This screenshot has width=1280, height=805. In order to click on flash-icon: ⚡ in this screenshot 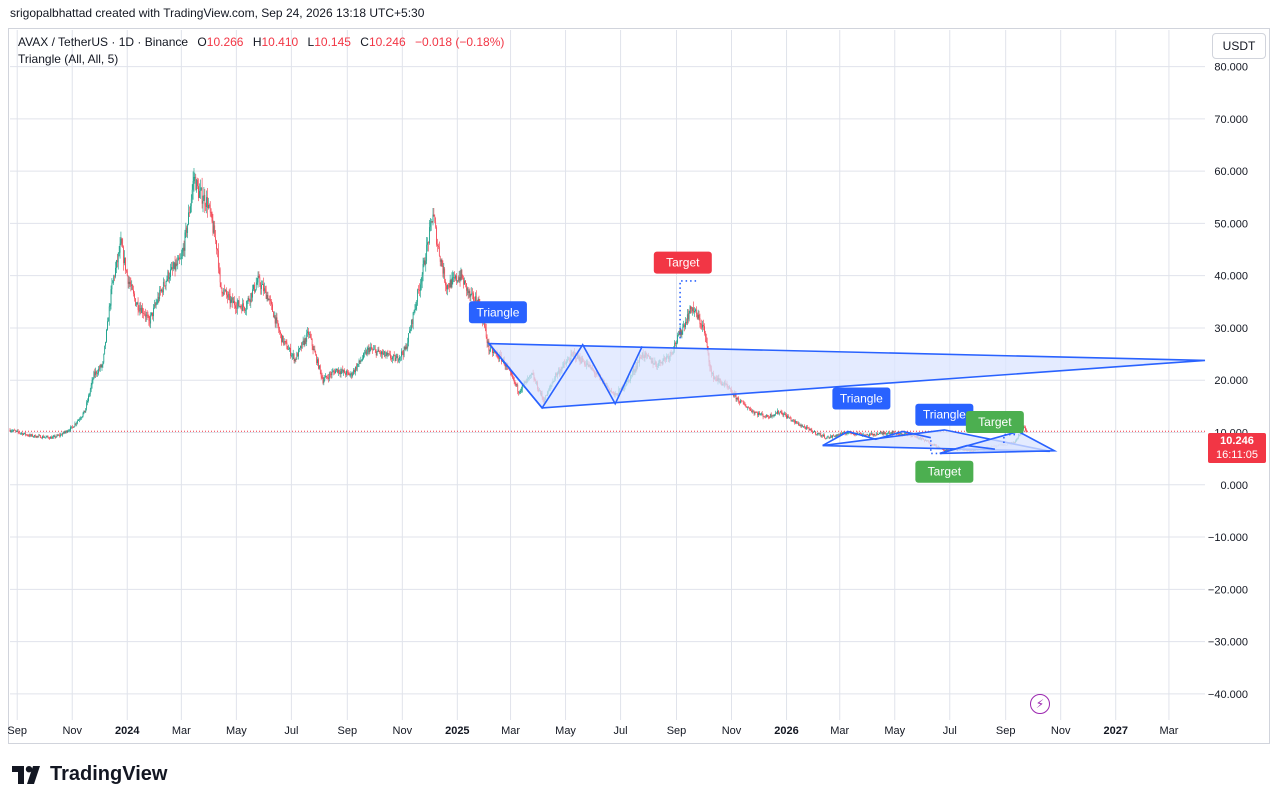, I will do `click(1040, 704)`.